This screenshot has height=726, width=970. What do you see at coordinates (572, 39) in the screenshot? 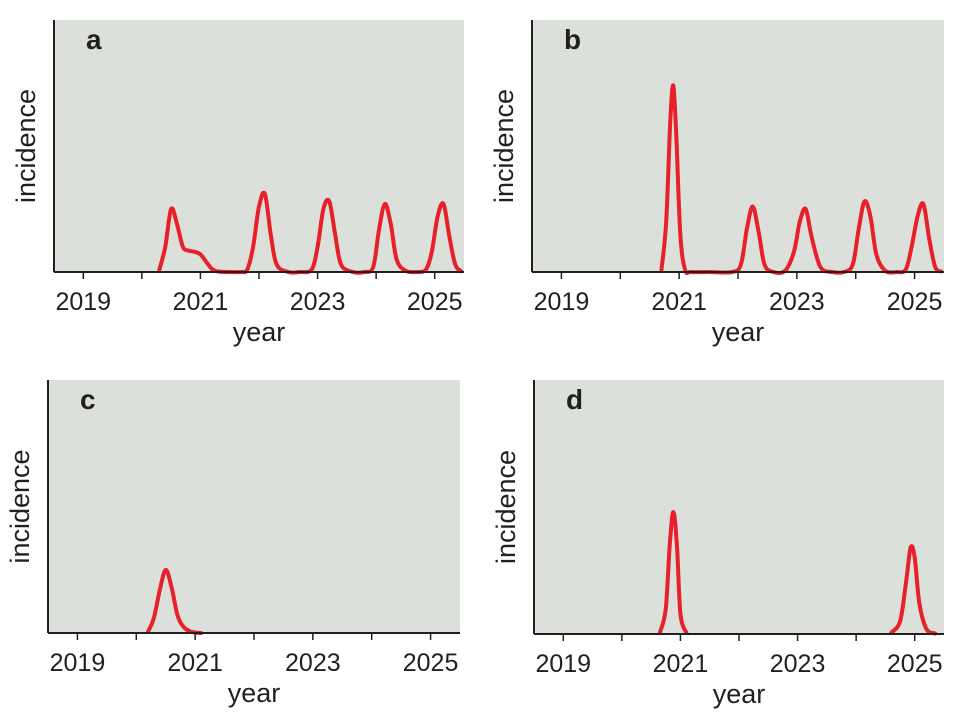
I see `panel-letter: b` at bounding box center [572, 39].